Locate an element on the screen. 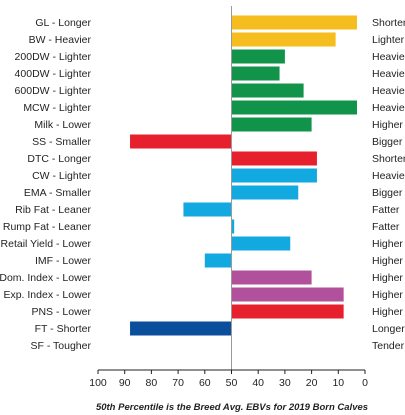 This screenshot has height=415, width=405. trait-label: EMA - Smaller is located at coordinates (58, 193).